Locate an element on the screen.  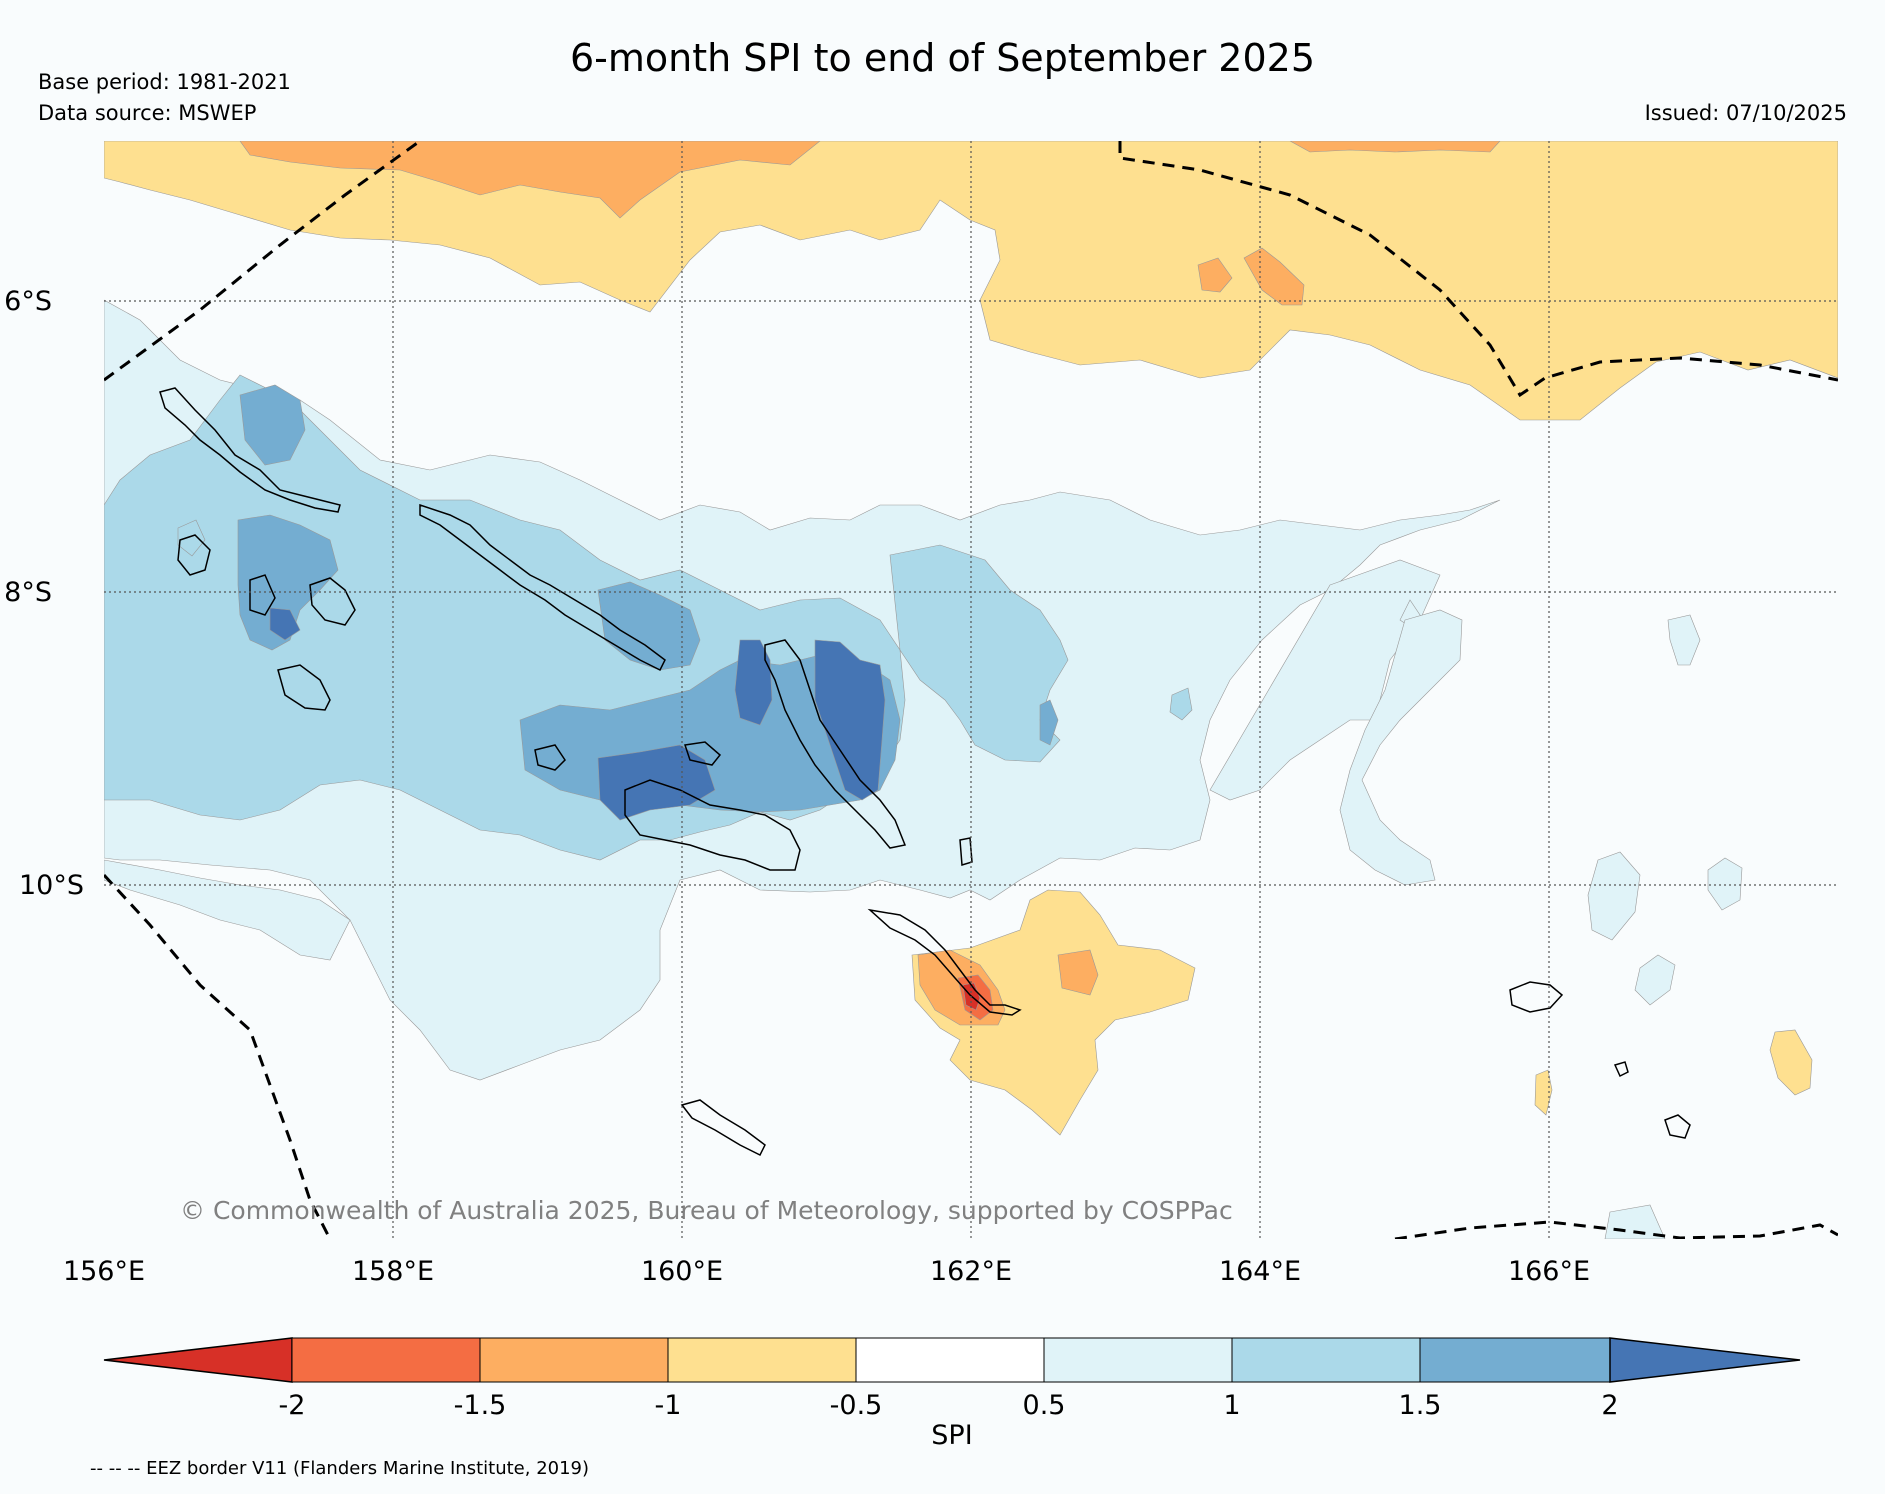
slightly-wet-island-e5 is located at coordinates (1655, 980).